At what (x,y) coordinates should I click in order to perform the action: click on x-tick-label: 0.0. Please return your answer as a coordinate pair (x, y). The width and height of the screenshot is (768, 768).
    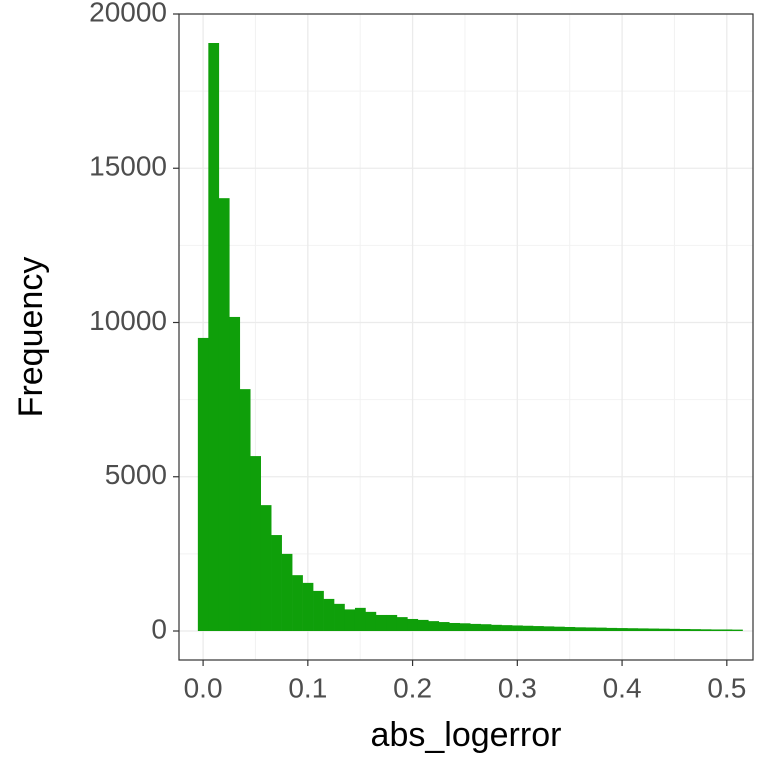
    Looking at the image, I should click on (203, 687).